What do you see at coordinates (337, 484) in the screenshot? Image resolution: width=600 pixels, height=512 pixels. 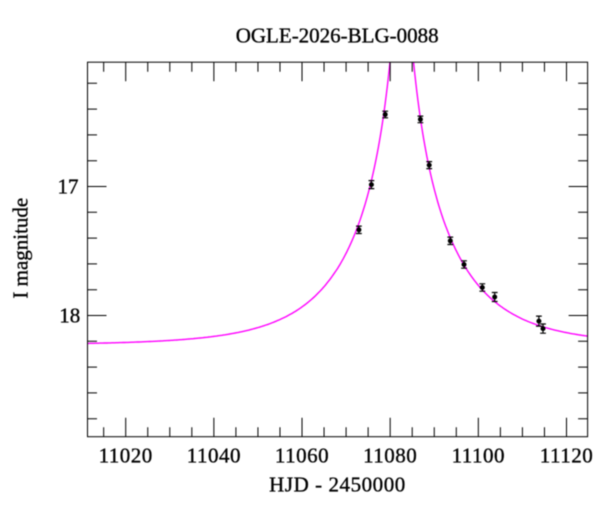 I see `svg-text: HJD - 2450000` at bounding box center [337, 484].